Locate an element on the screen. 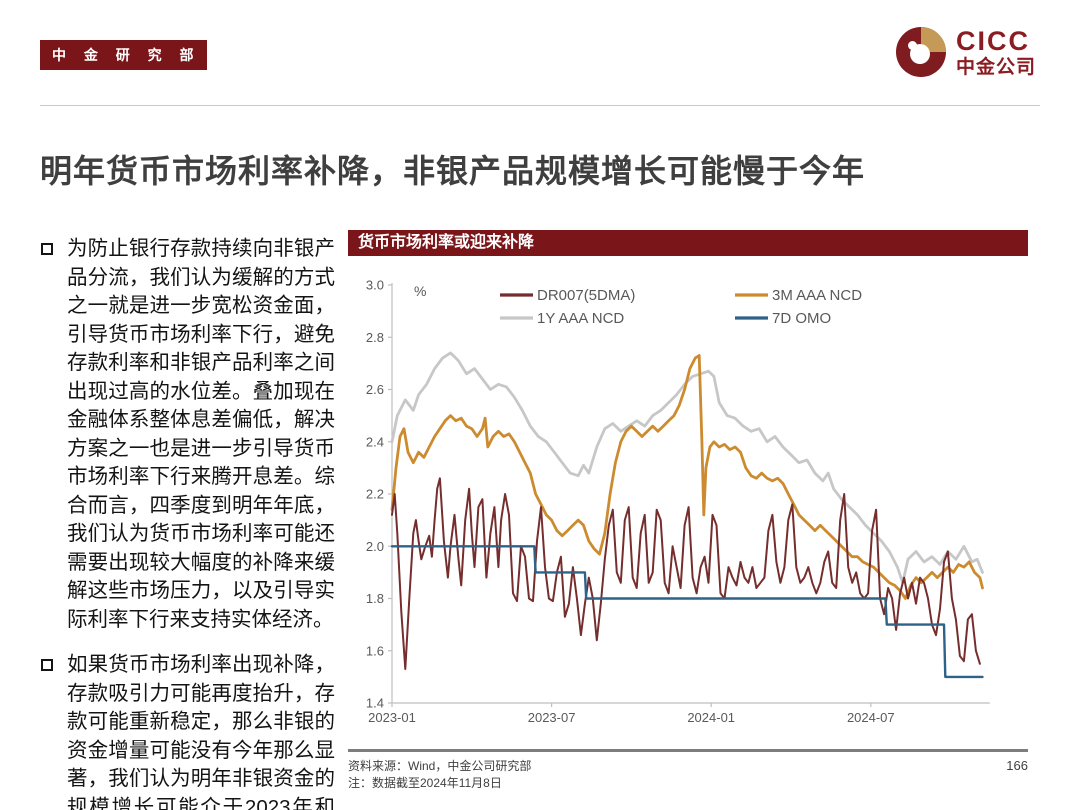 The image size is (1080, 810). research-dept-badge: 中 金 研 究 部 is located at coordinates (123, 55).